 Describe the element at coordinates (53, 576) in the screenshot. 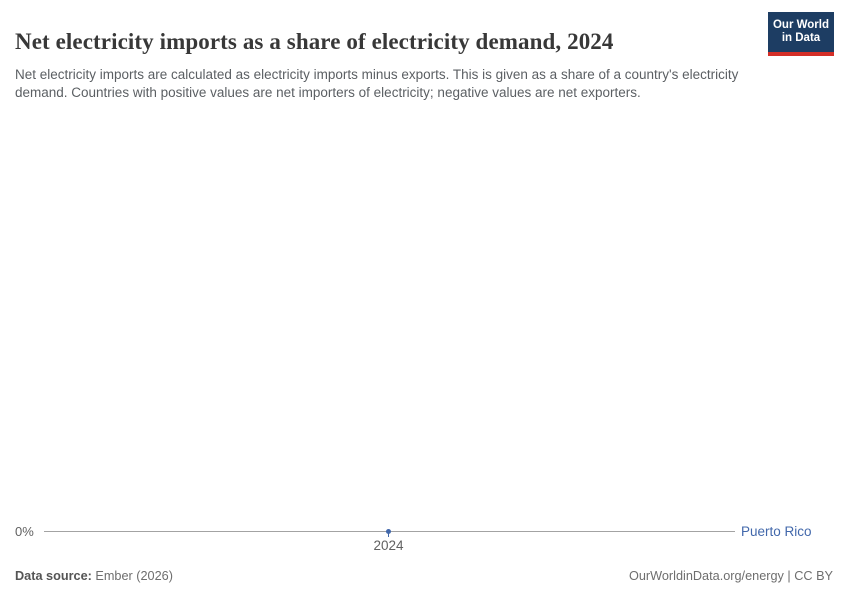

I see `data-source-label: Data source:` at that location.